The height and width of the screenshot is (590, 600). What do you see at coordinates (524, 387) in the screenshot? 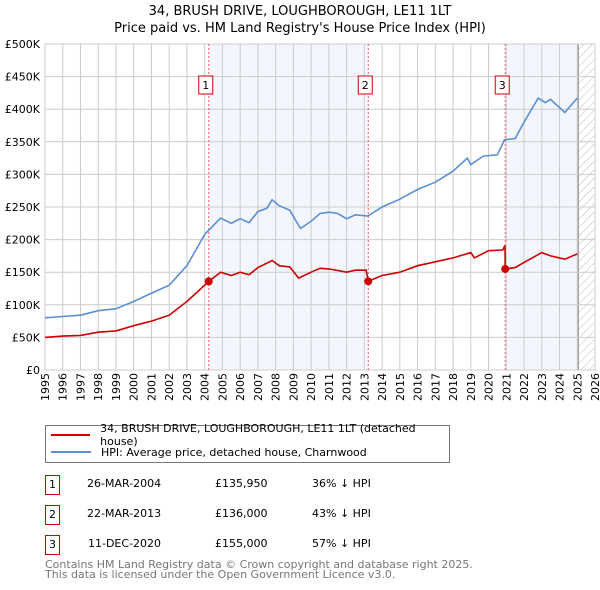
I see `x-tick-label: 2022` at bounding box center [524, 387].